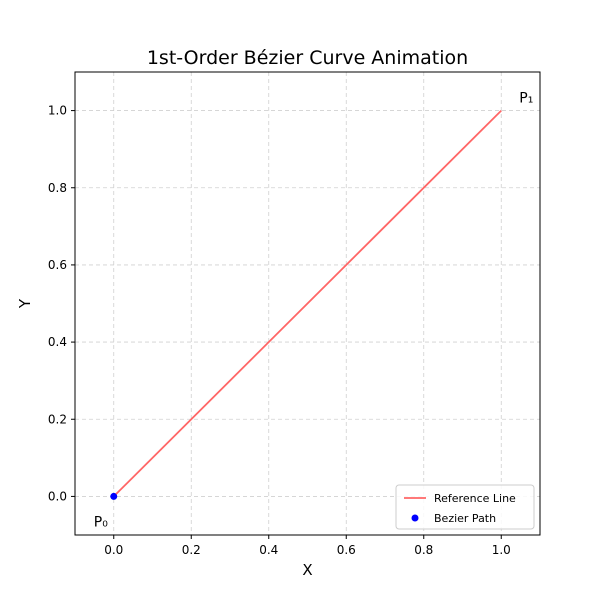 This screenshot has width=600, height=600. I want to click on x-tick-label: 0.0, so click(113, 550).